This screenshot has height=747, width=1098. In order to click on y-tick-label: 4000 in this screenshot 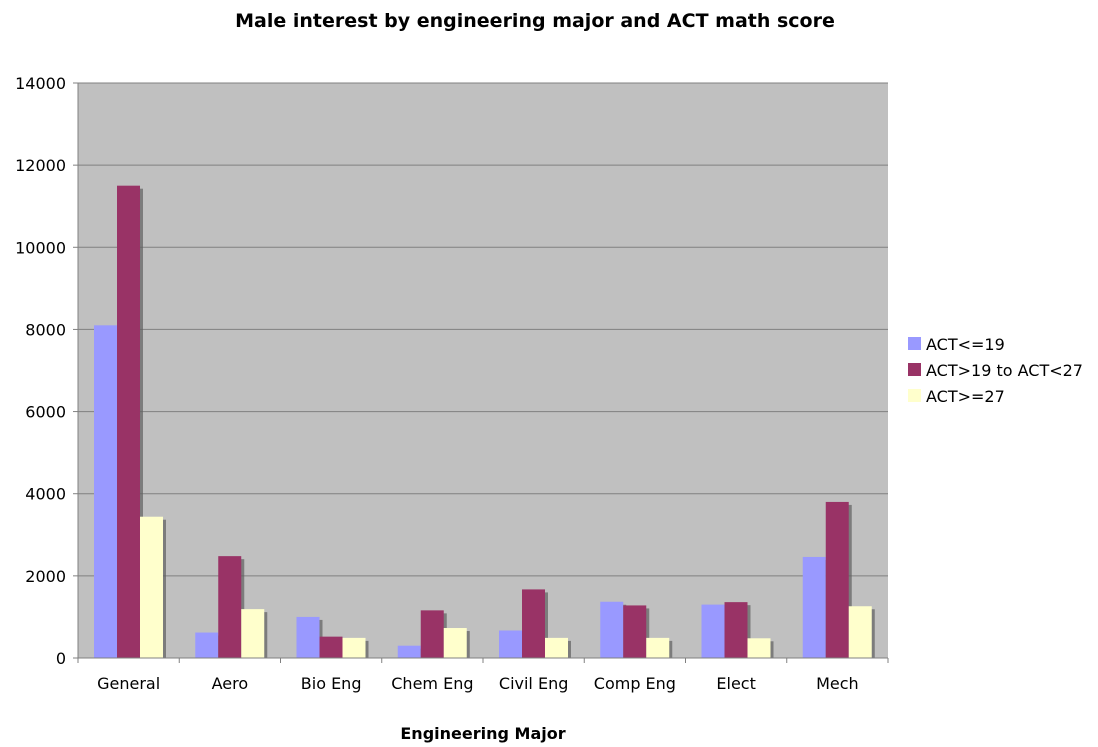, I will do `click(45, 494)`.